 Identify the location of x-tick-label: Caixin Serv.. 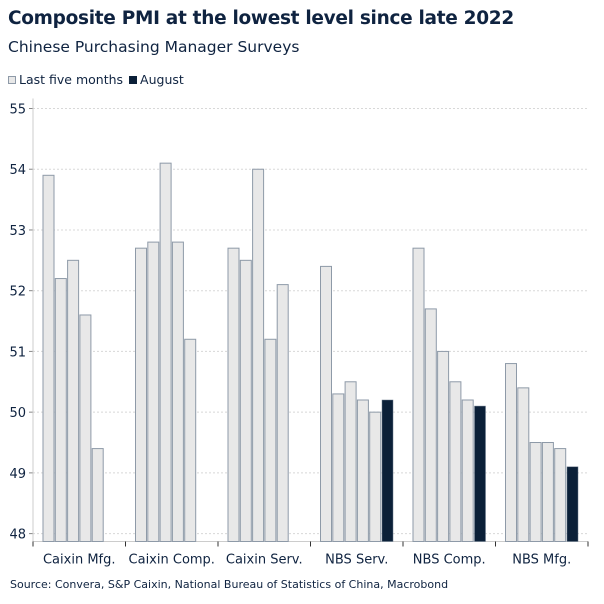
(264, 560).